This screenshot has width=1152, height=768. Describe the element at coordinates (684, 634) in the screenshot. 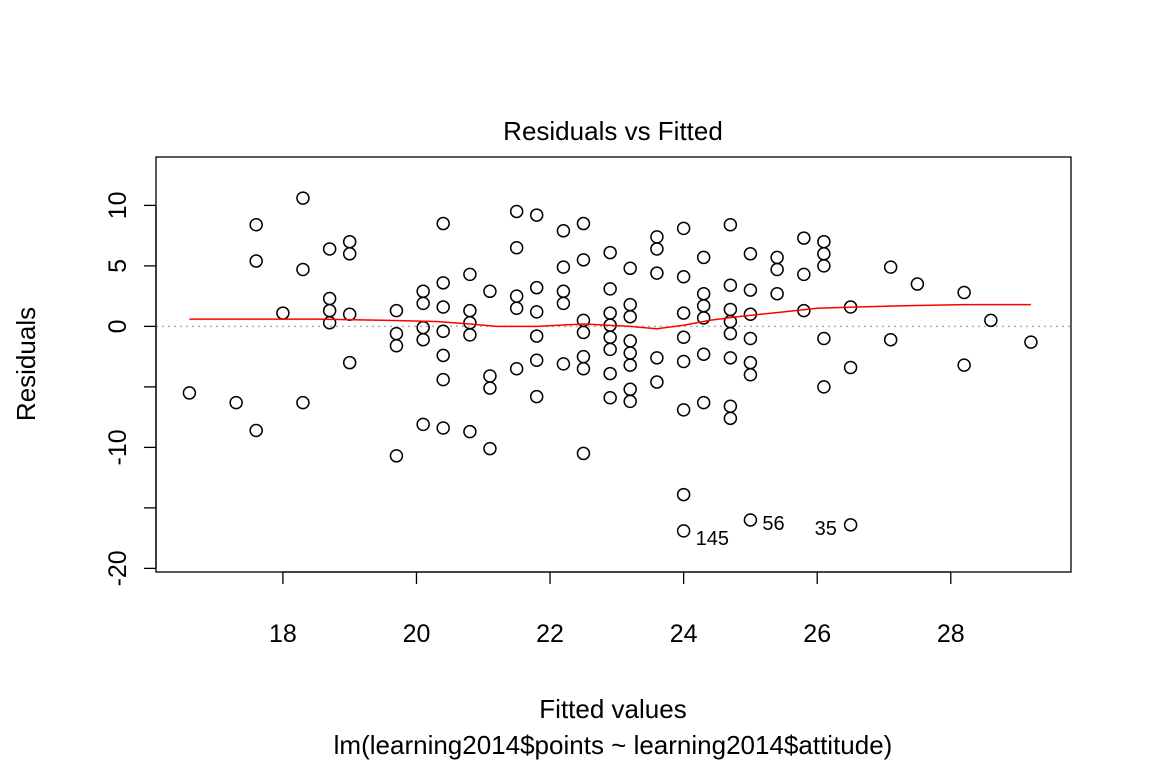

I see `x-tick-label: 24` at that location.